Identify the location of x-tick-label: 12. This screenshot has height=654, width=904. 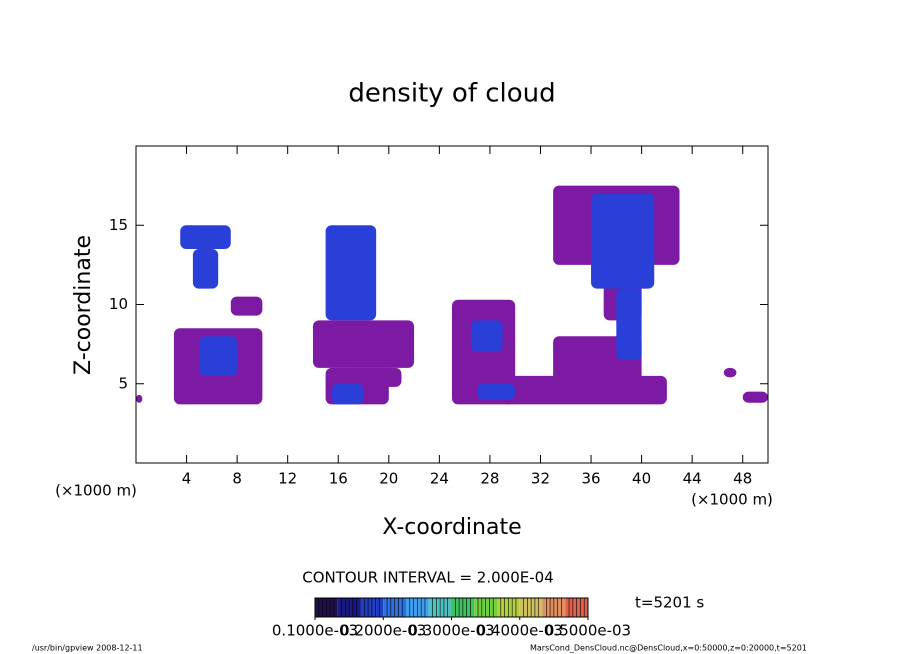
(287, 479).